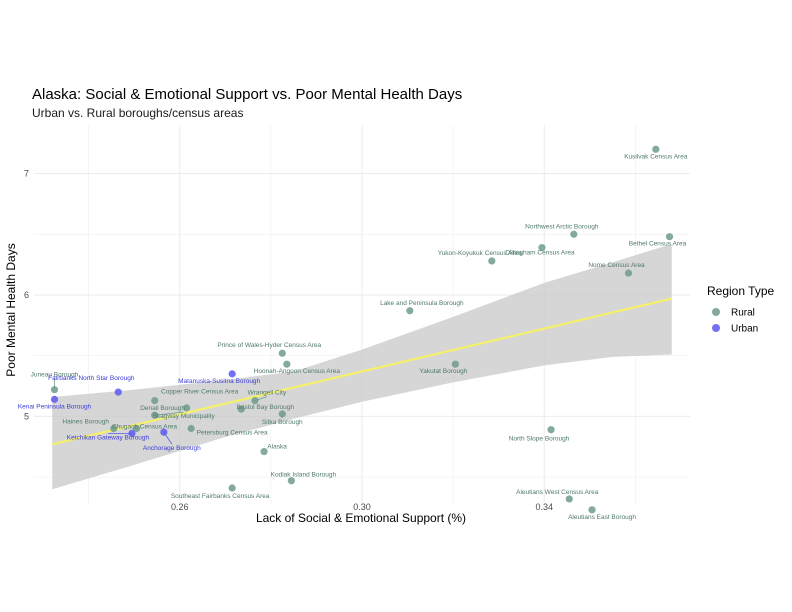  What do you see at coordinates (264, 451) in the screenshot?
I see `point-alaska` at bounding box center [264, 451].